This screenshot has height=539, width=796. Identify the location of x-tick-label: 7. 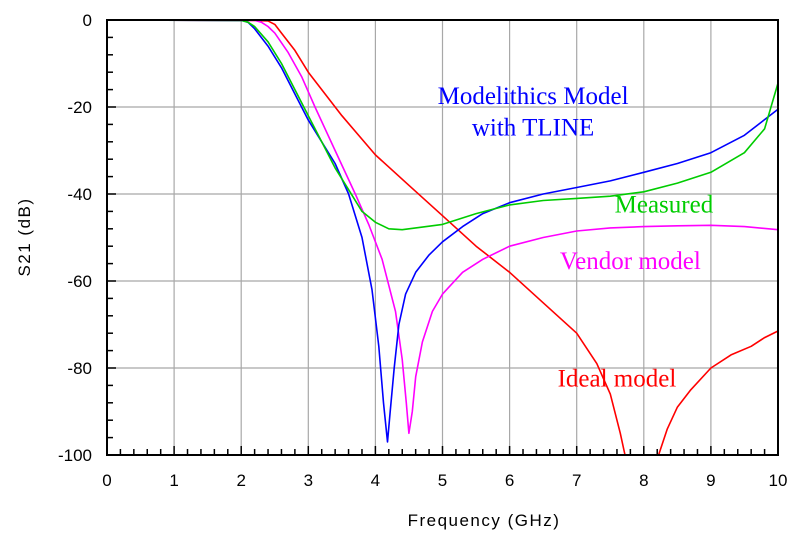
(576, 480).